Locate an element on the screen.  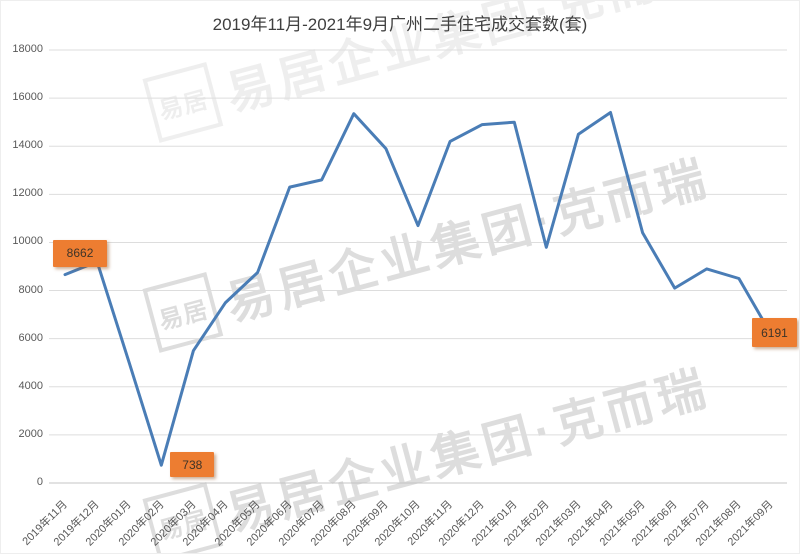
data-label-callout: 738 is located at coordinates (192, 465).